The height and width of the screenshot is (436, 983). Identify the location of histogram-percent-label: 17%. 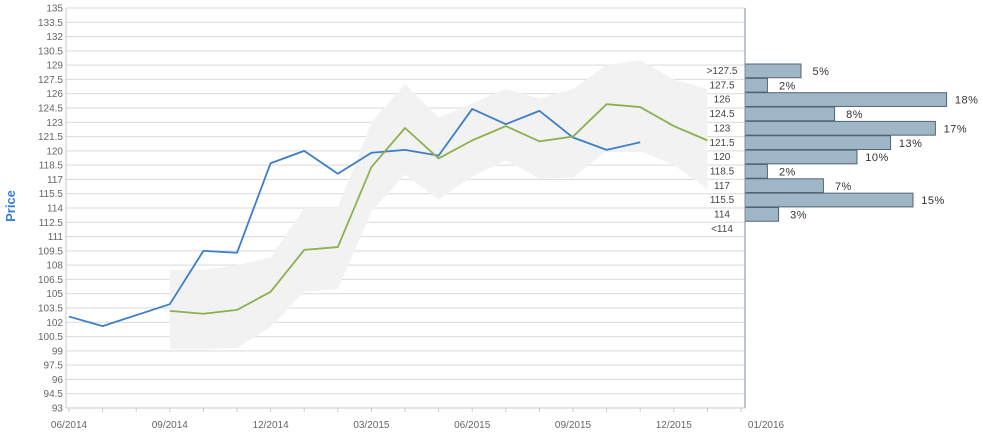
(956, 129).